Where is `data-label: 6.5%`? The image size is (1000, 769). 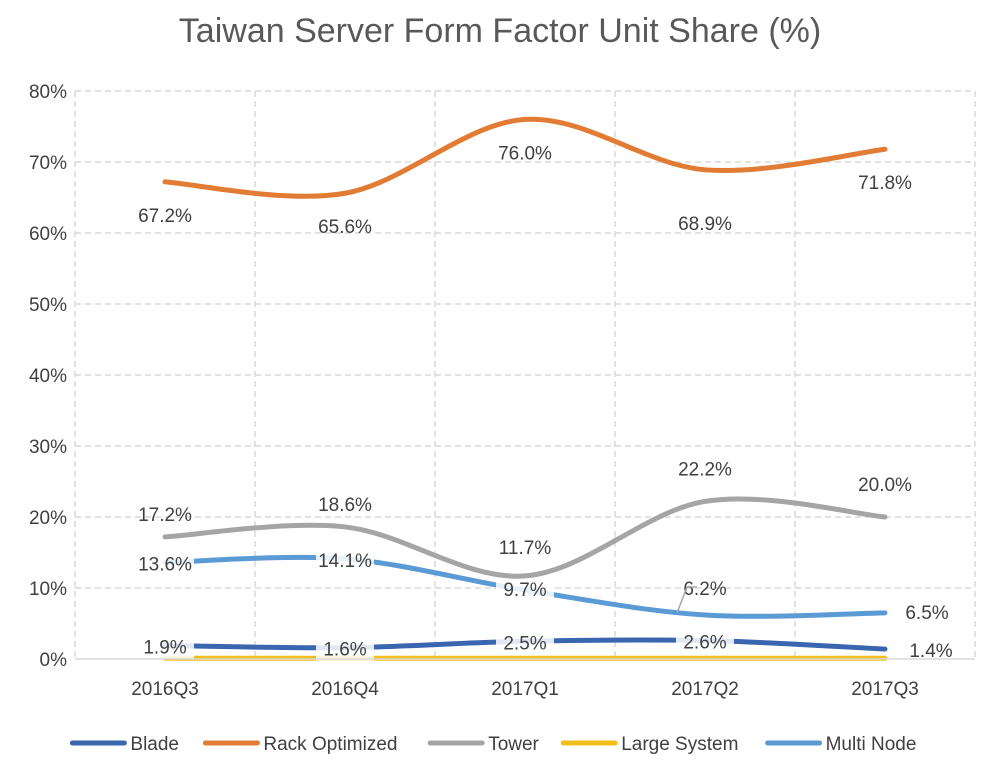
data-label: 6.5% is located at coordinates (926, 613).